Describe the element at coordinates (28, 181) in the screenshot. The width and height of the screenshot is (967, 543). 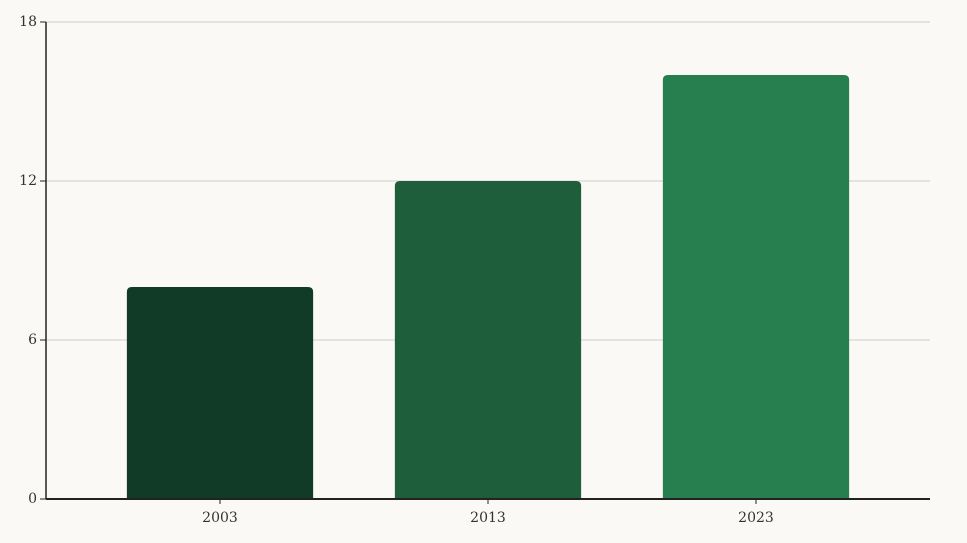
I see `y-tick-label: 12` at that location.